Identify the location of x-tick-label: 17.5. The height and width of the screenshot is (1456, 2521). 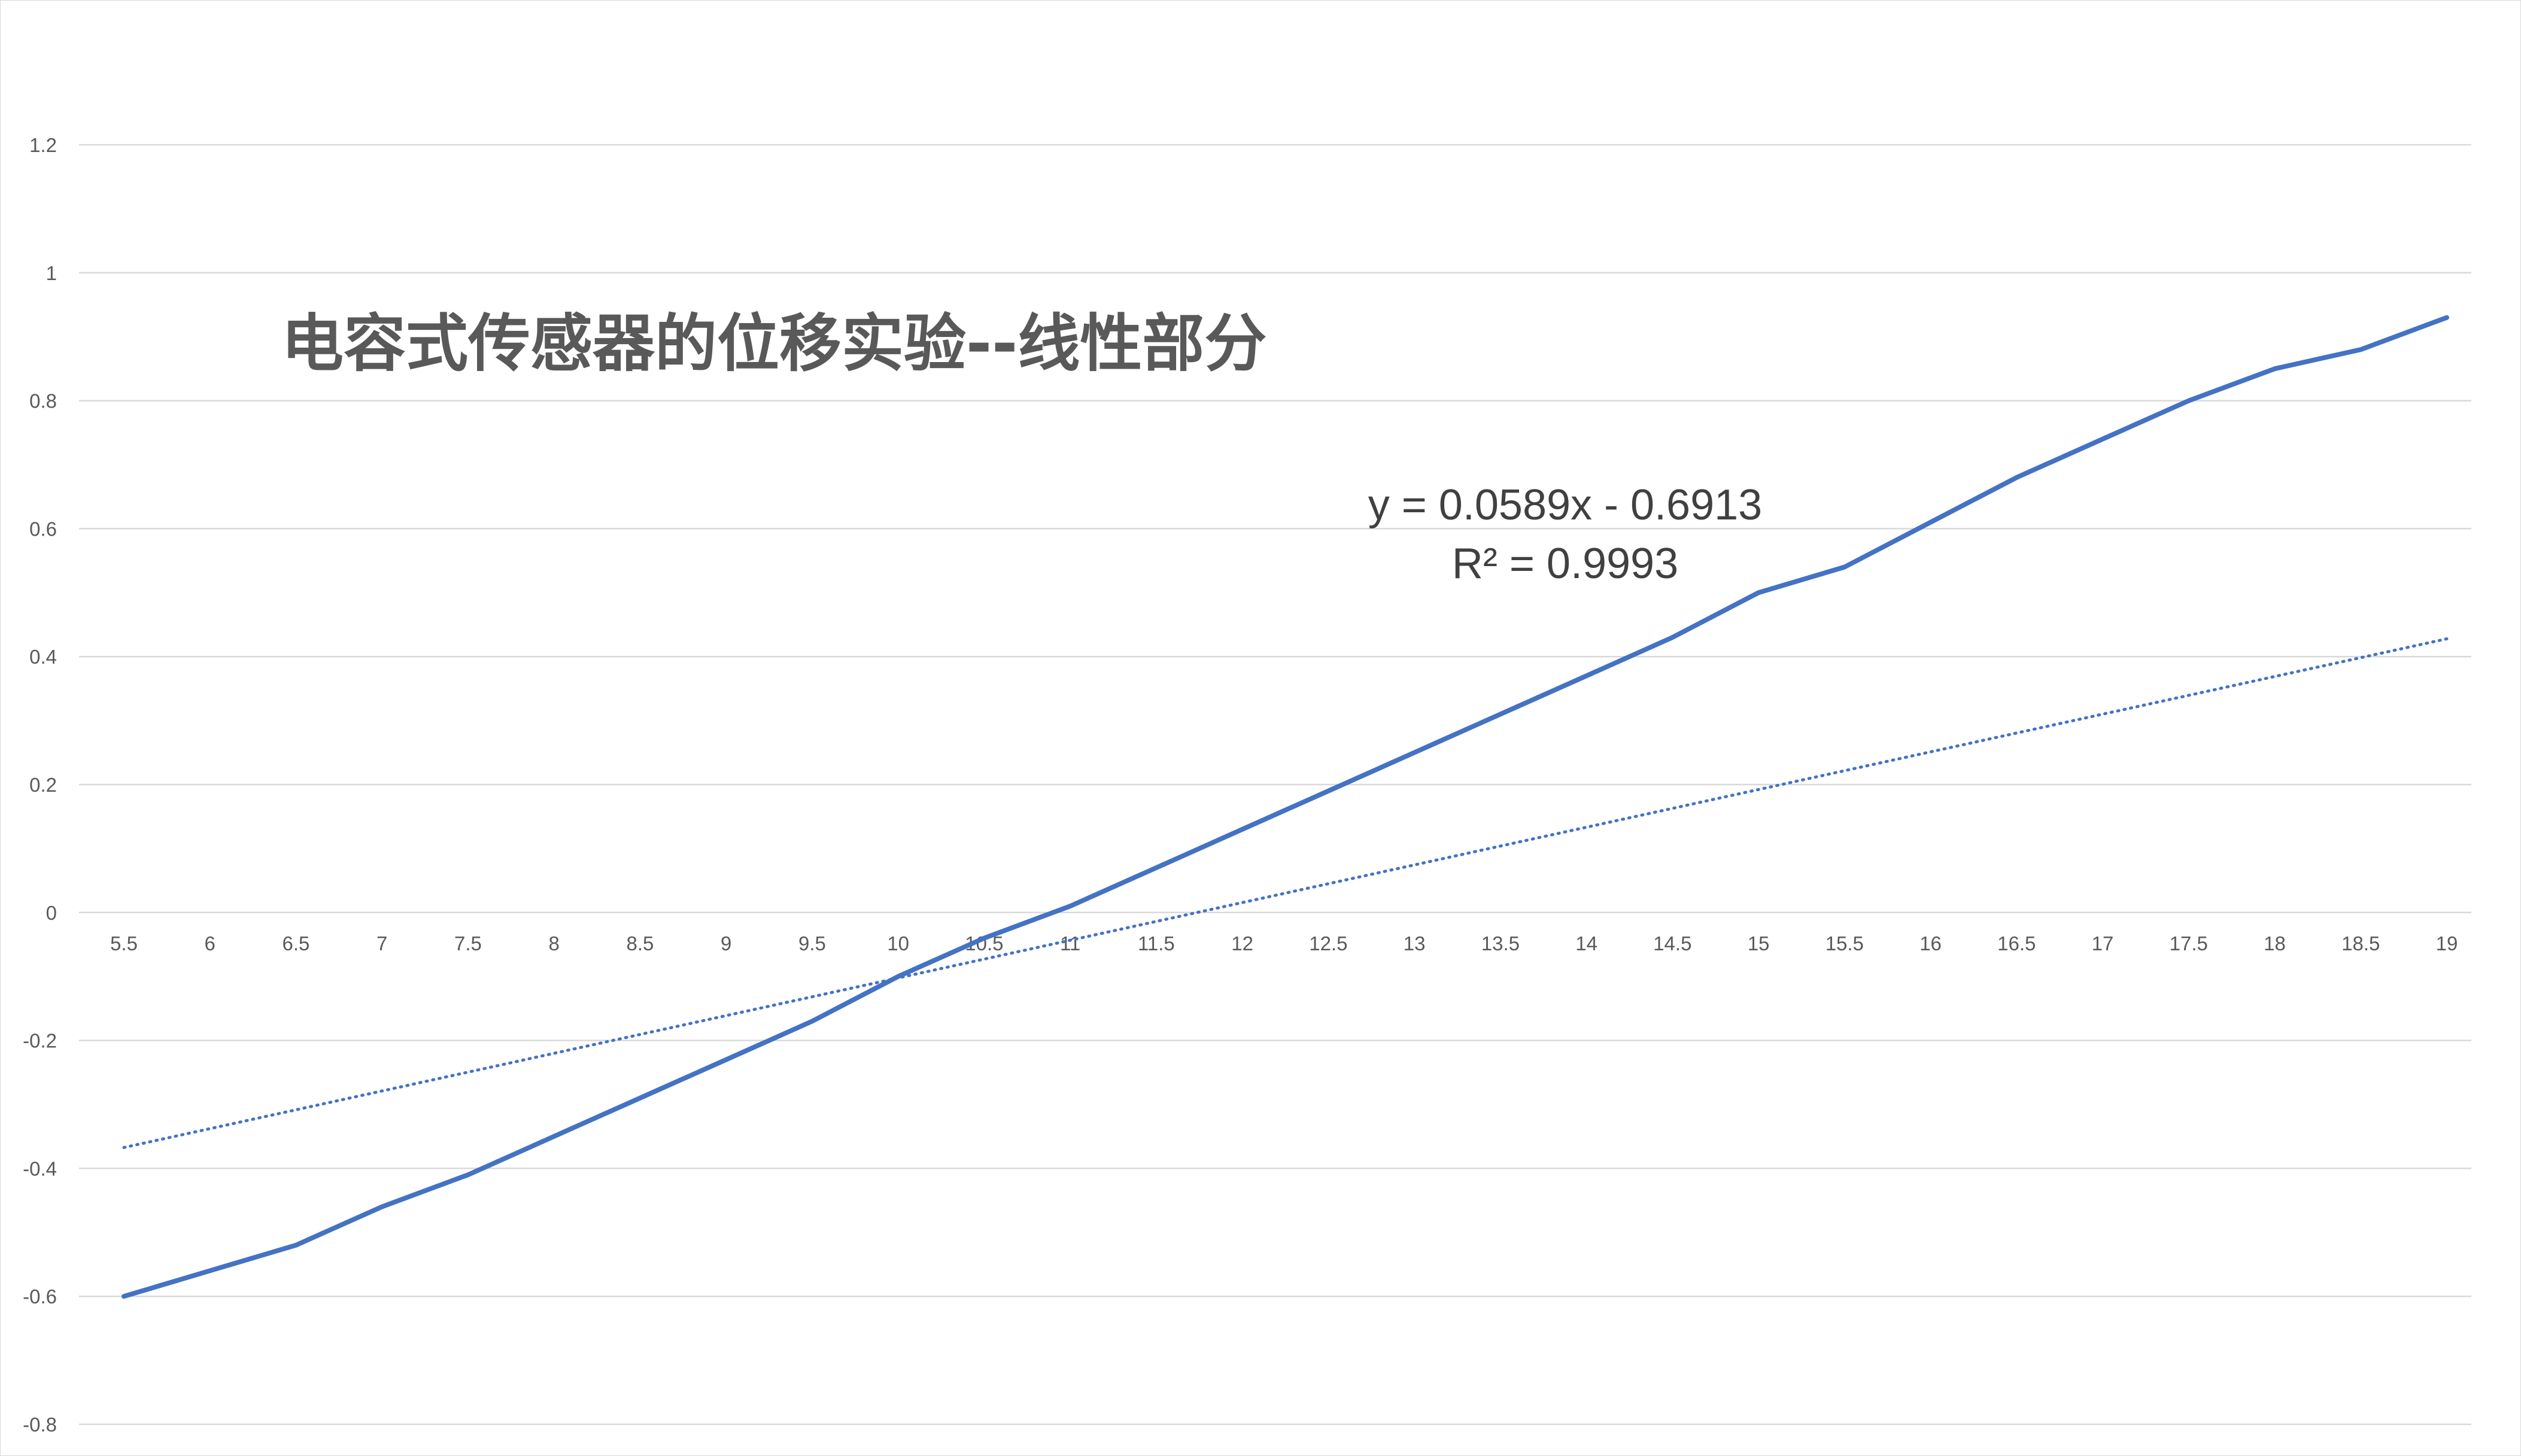
(2189, 943).